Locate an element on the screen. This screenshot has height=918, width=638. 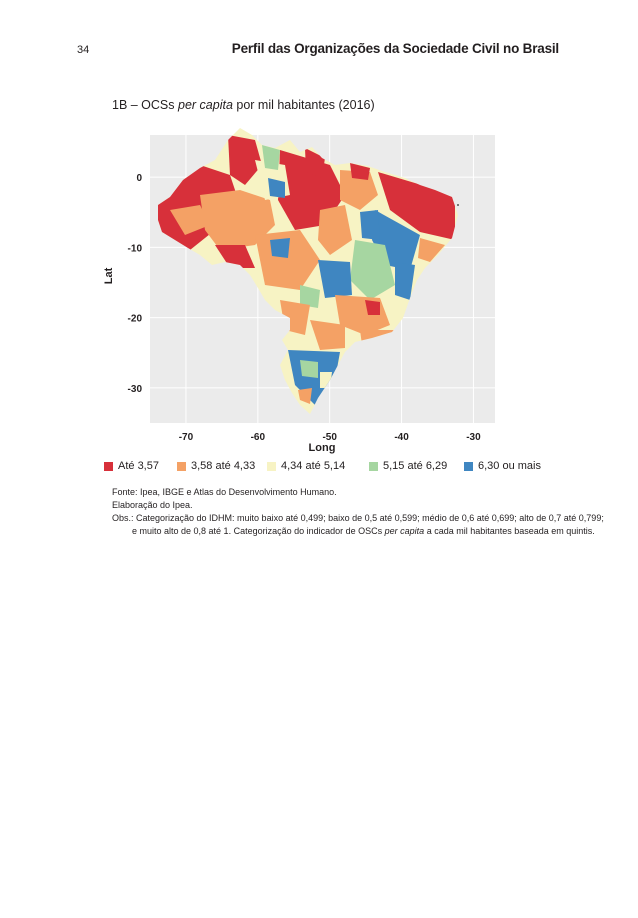
y-axis-label: Lat is located at coordinates (109, 275).